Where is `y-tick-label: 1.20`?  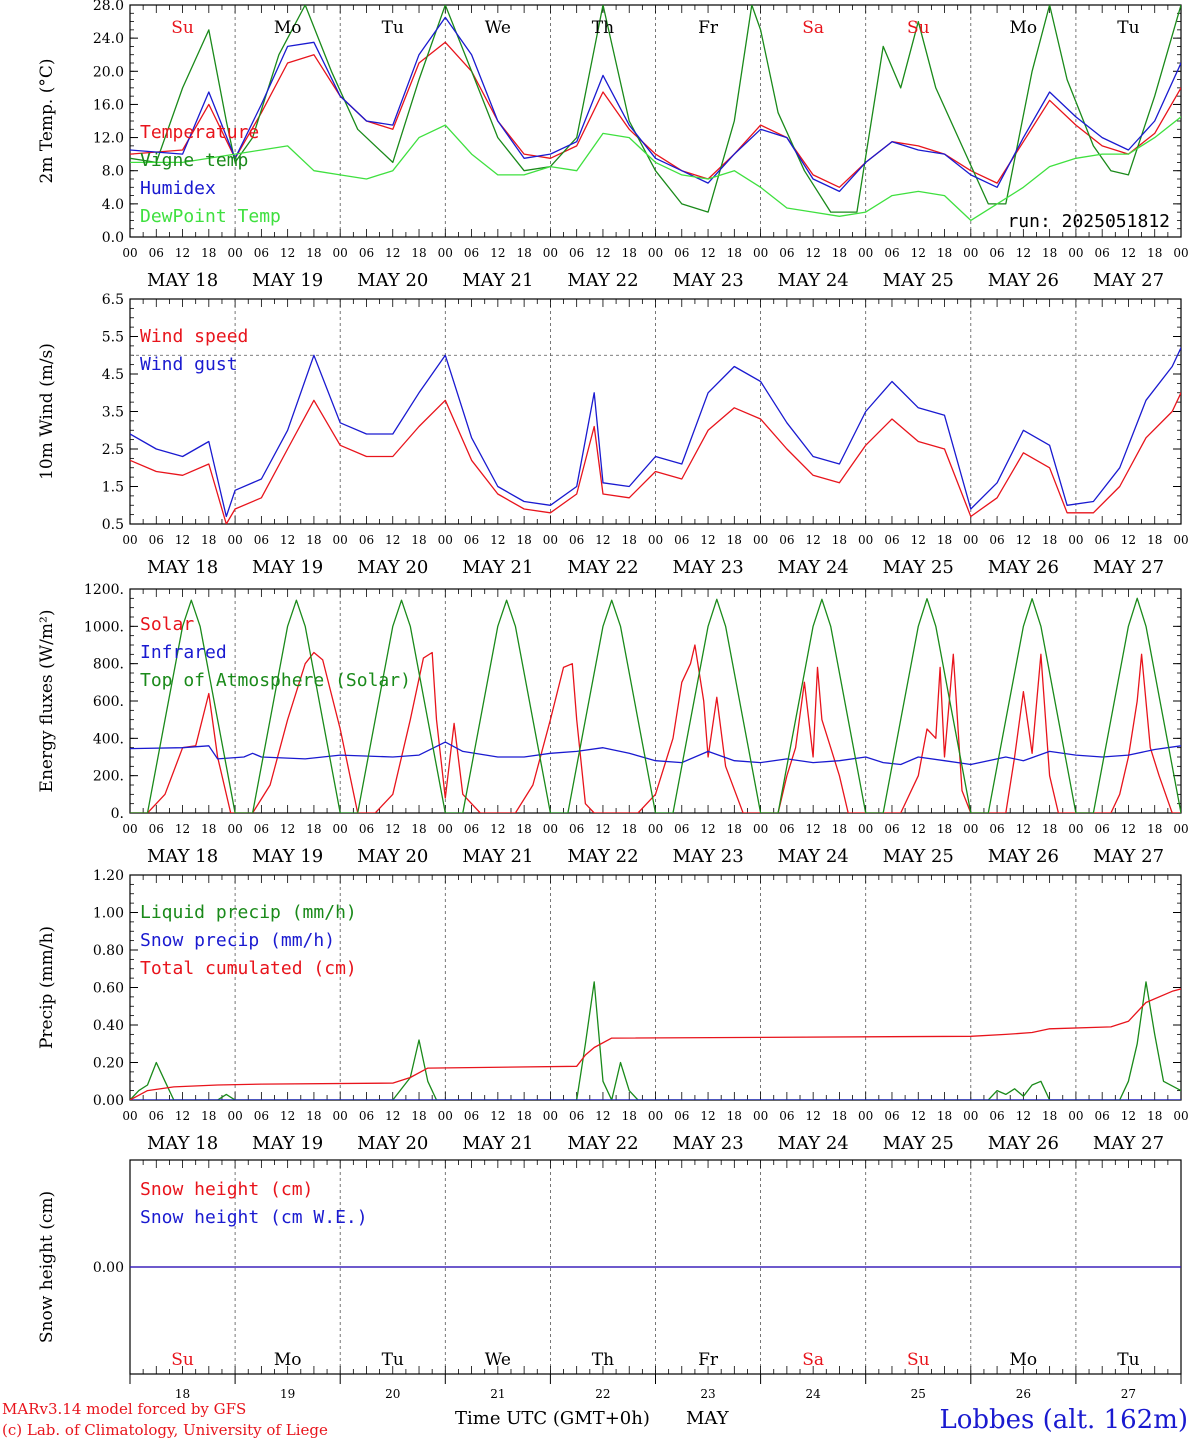
y-tick-label: 1.20 is located at coordinates (108, 876).